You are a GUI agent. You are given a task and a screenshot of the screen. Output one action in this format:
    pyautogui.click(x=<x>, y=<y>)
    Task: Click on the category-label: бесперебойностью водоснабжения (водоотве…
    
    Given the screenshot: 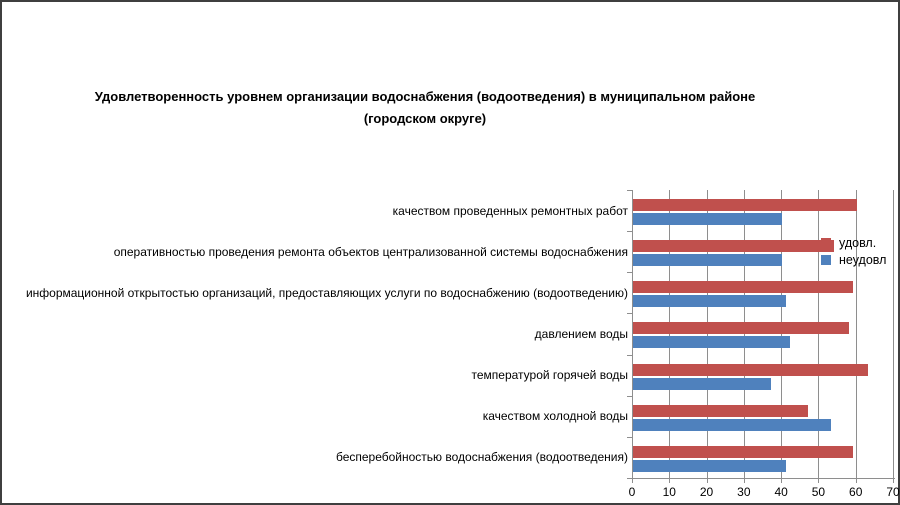 What is the action you would take?
    pyautogui.click(x=481, y=457)
    